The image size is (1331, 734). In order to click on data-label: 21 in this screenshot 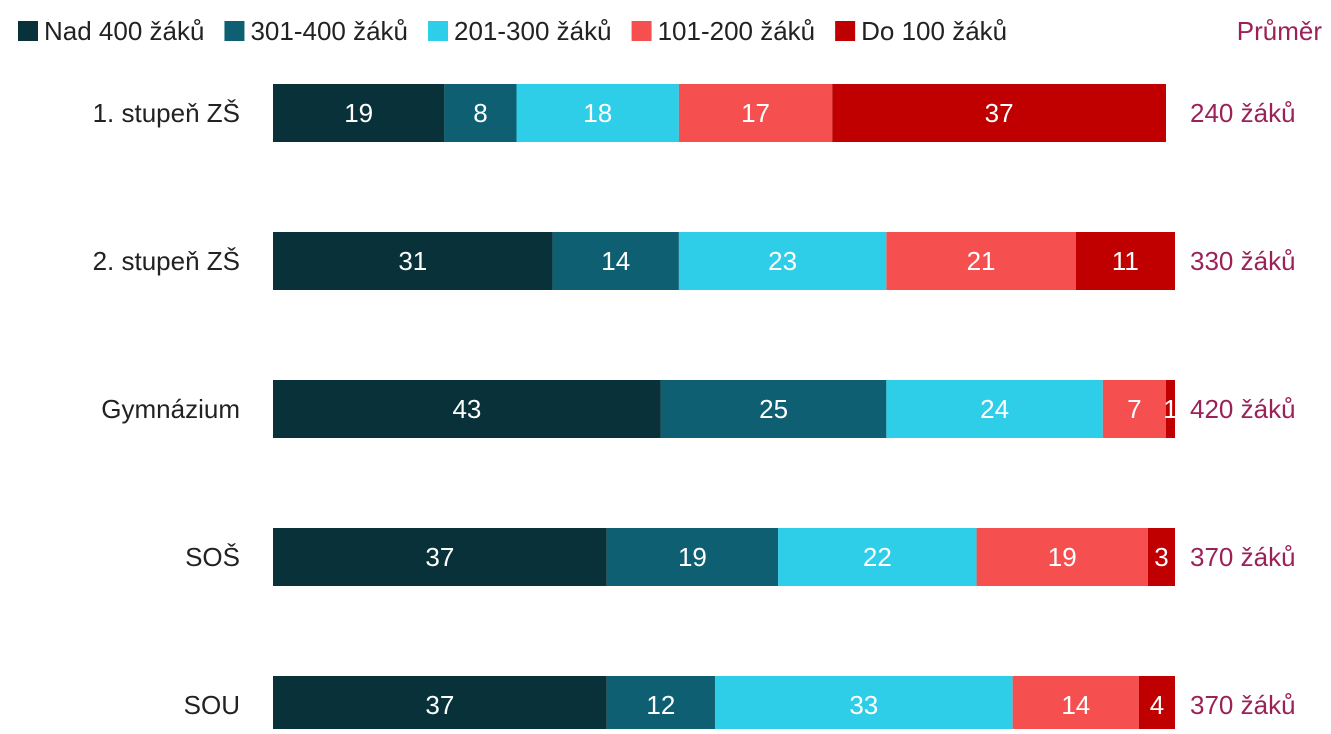, I will do `click(981, 261)`.